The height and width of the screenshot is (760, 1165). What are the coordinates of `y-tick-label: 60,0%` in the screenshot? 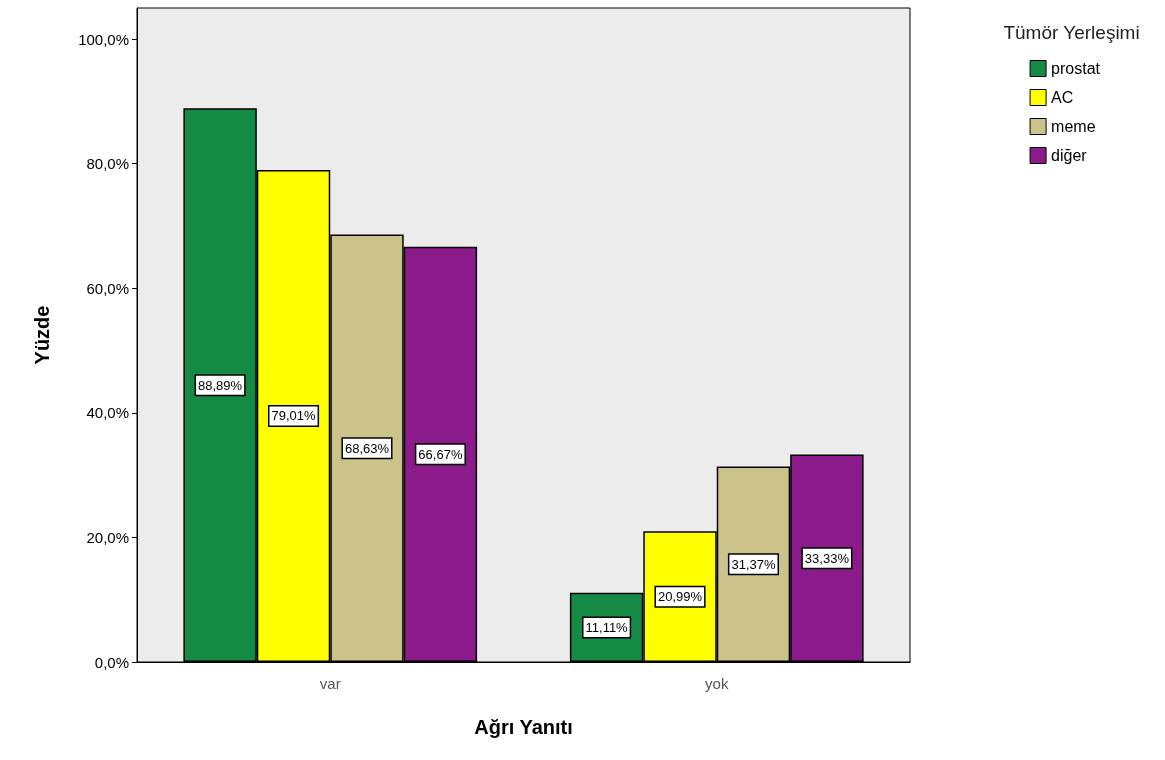 It's located at (107, 288).